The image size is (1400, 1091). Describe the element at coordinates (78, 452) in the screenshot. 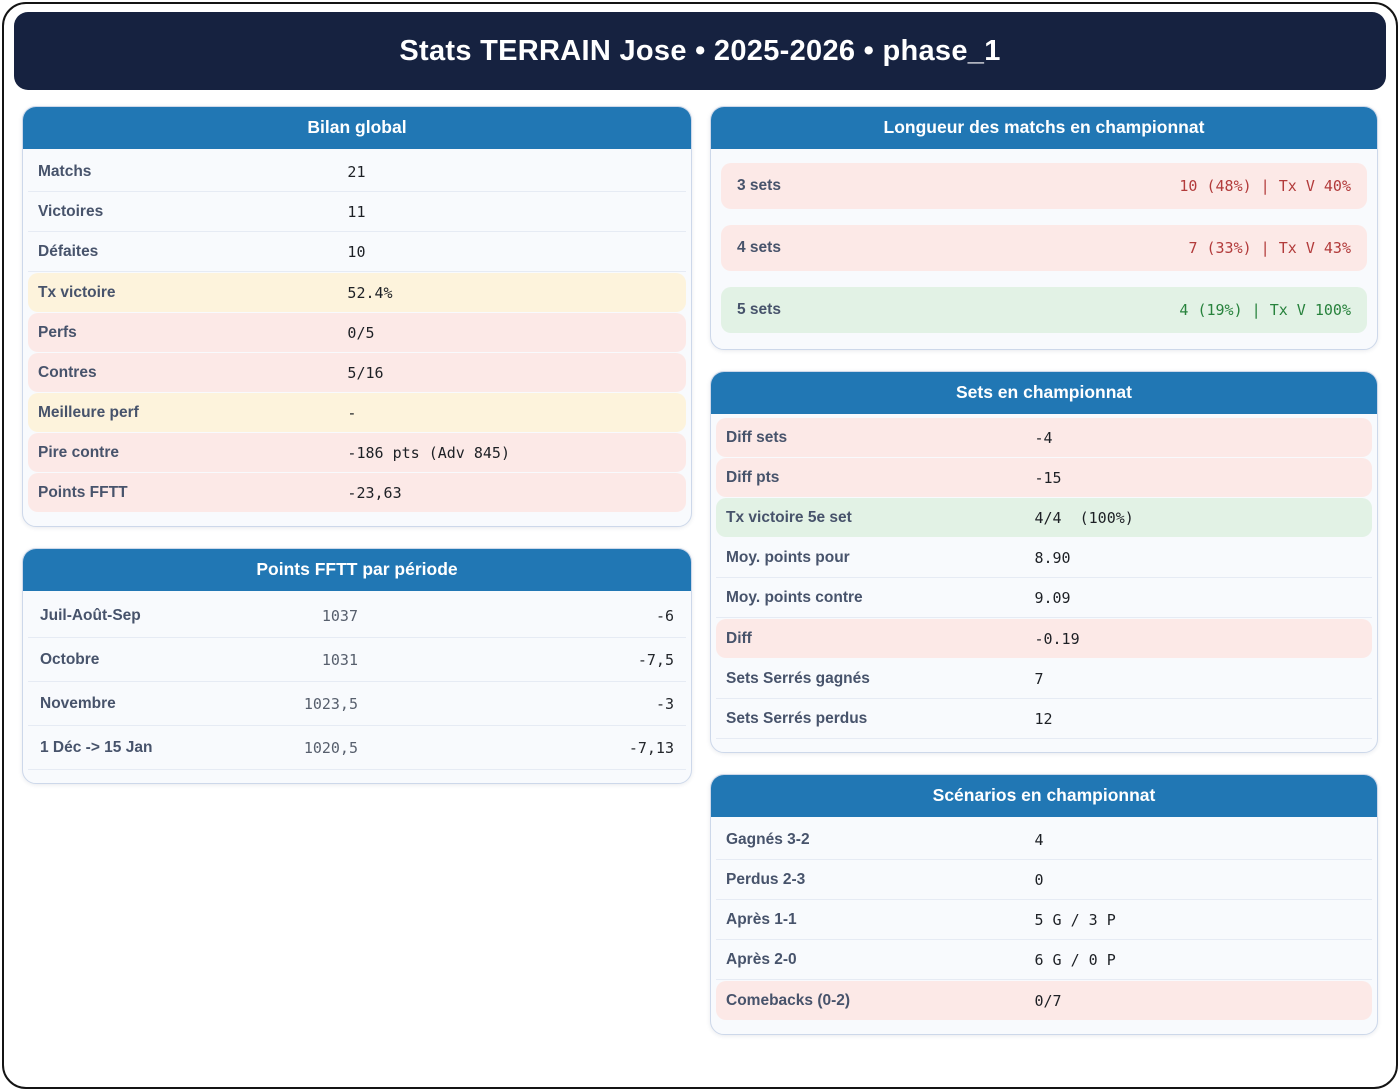

I see `stat-label: Pire contre` at that location.